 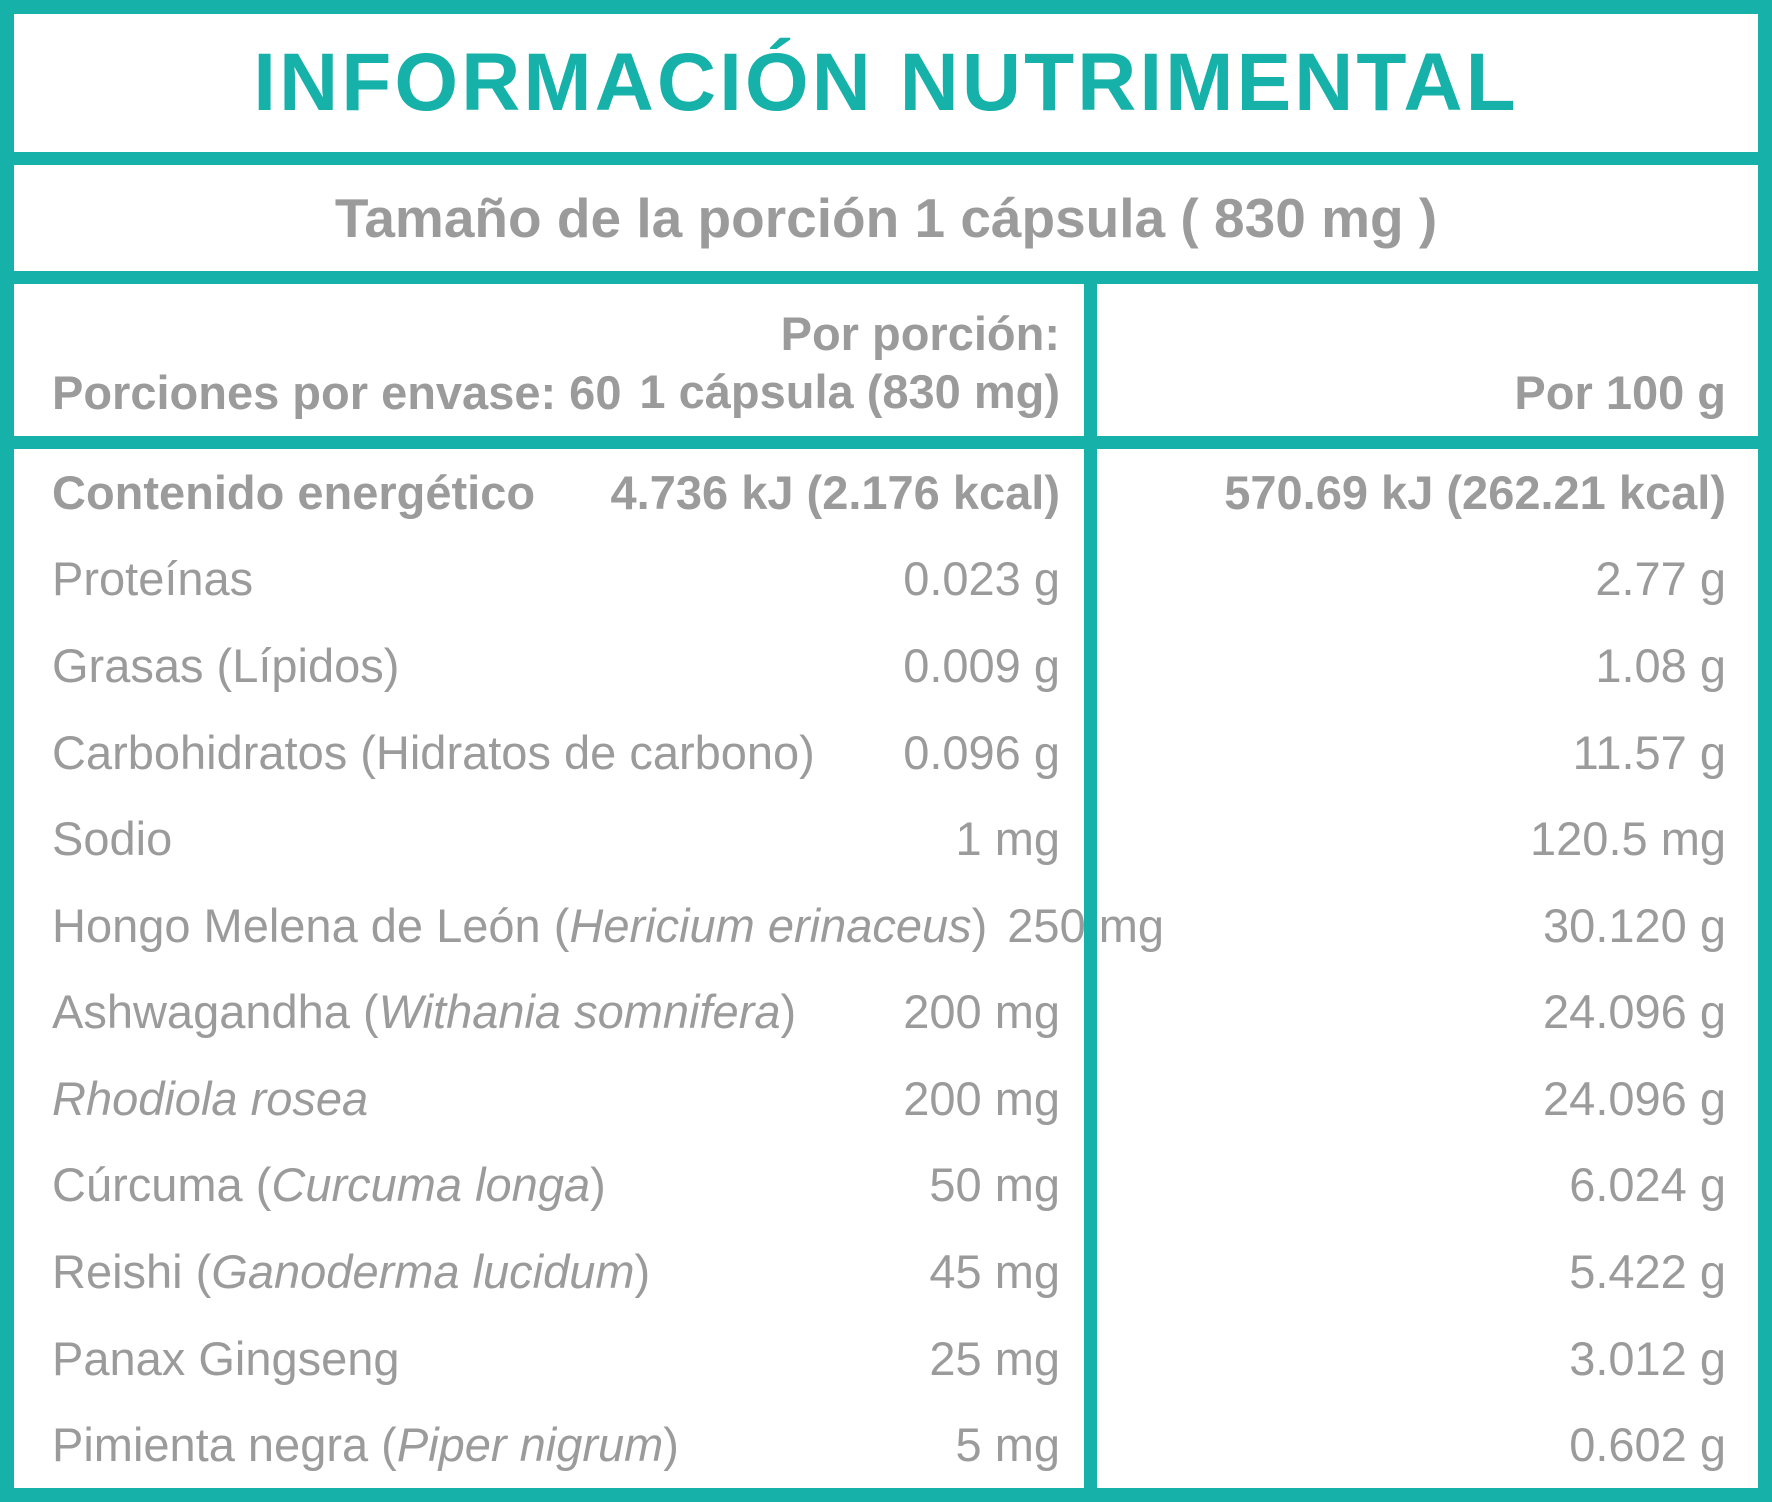 What do you see at coordinates (365, 1445) in the screenshot?
I see `nutrient-label: Pimienta negra (Piper nigrum)` at bounding box center [365, 1445].